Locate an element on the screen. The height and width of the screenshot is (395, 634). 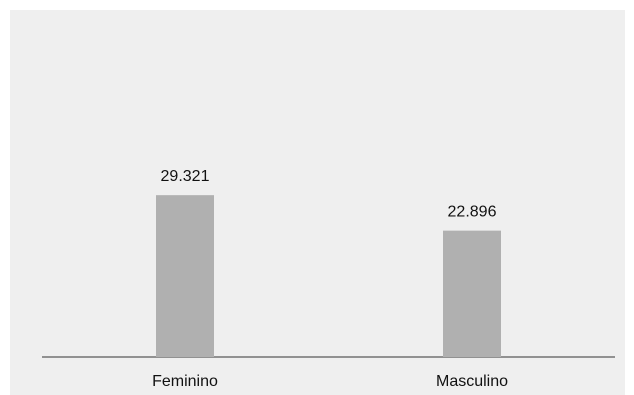
value-label-feminino: 29.321 is located at coordinates (185, 176).